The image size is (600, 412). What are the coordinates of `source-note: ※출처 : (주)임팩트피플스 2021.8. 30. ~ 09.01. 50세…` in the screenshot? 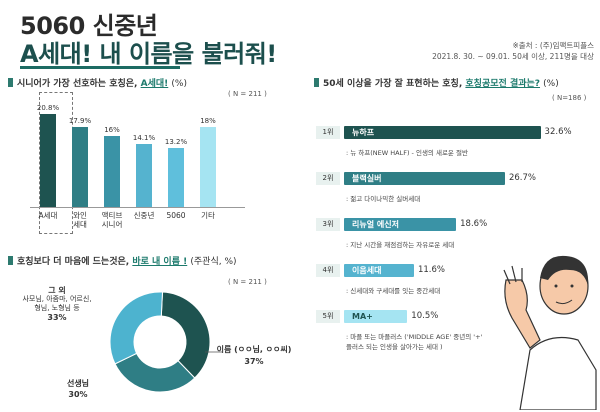 It's located at (513, 51).